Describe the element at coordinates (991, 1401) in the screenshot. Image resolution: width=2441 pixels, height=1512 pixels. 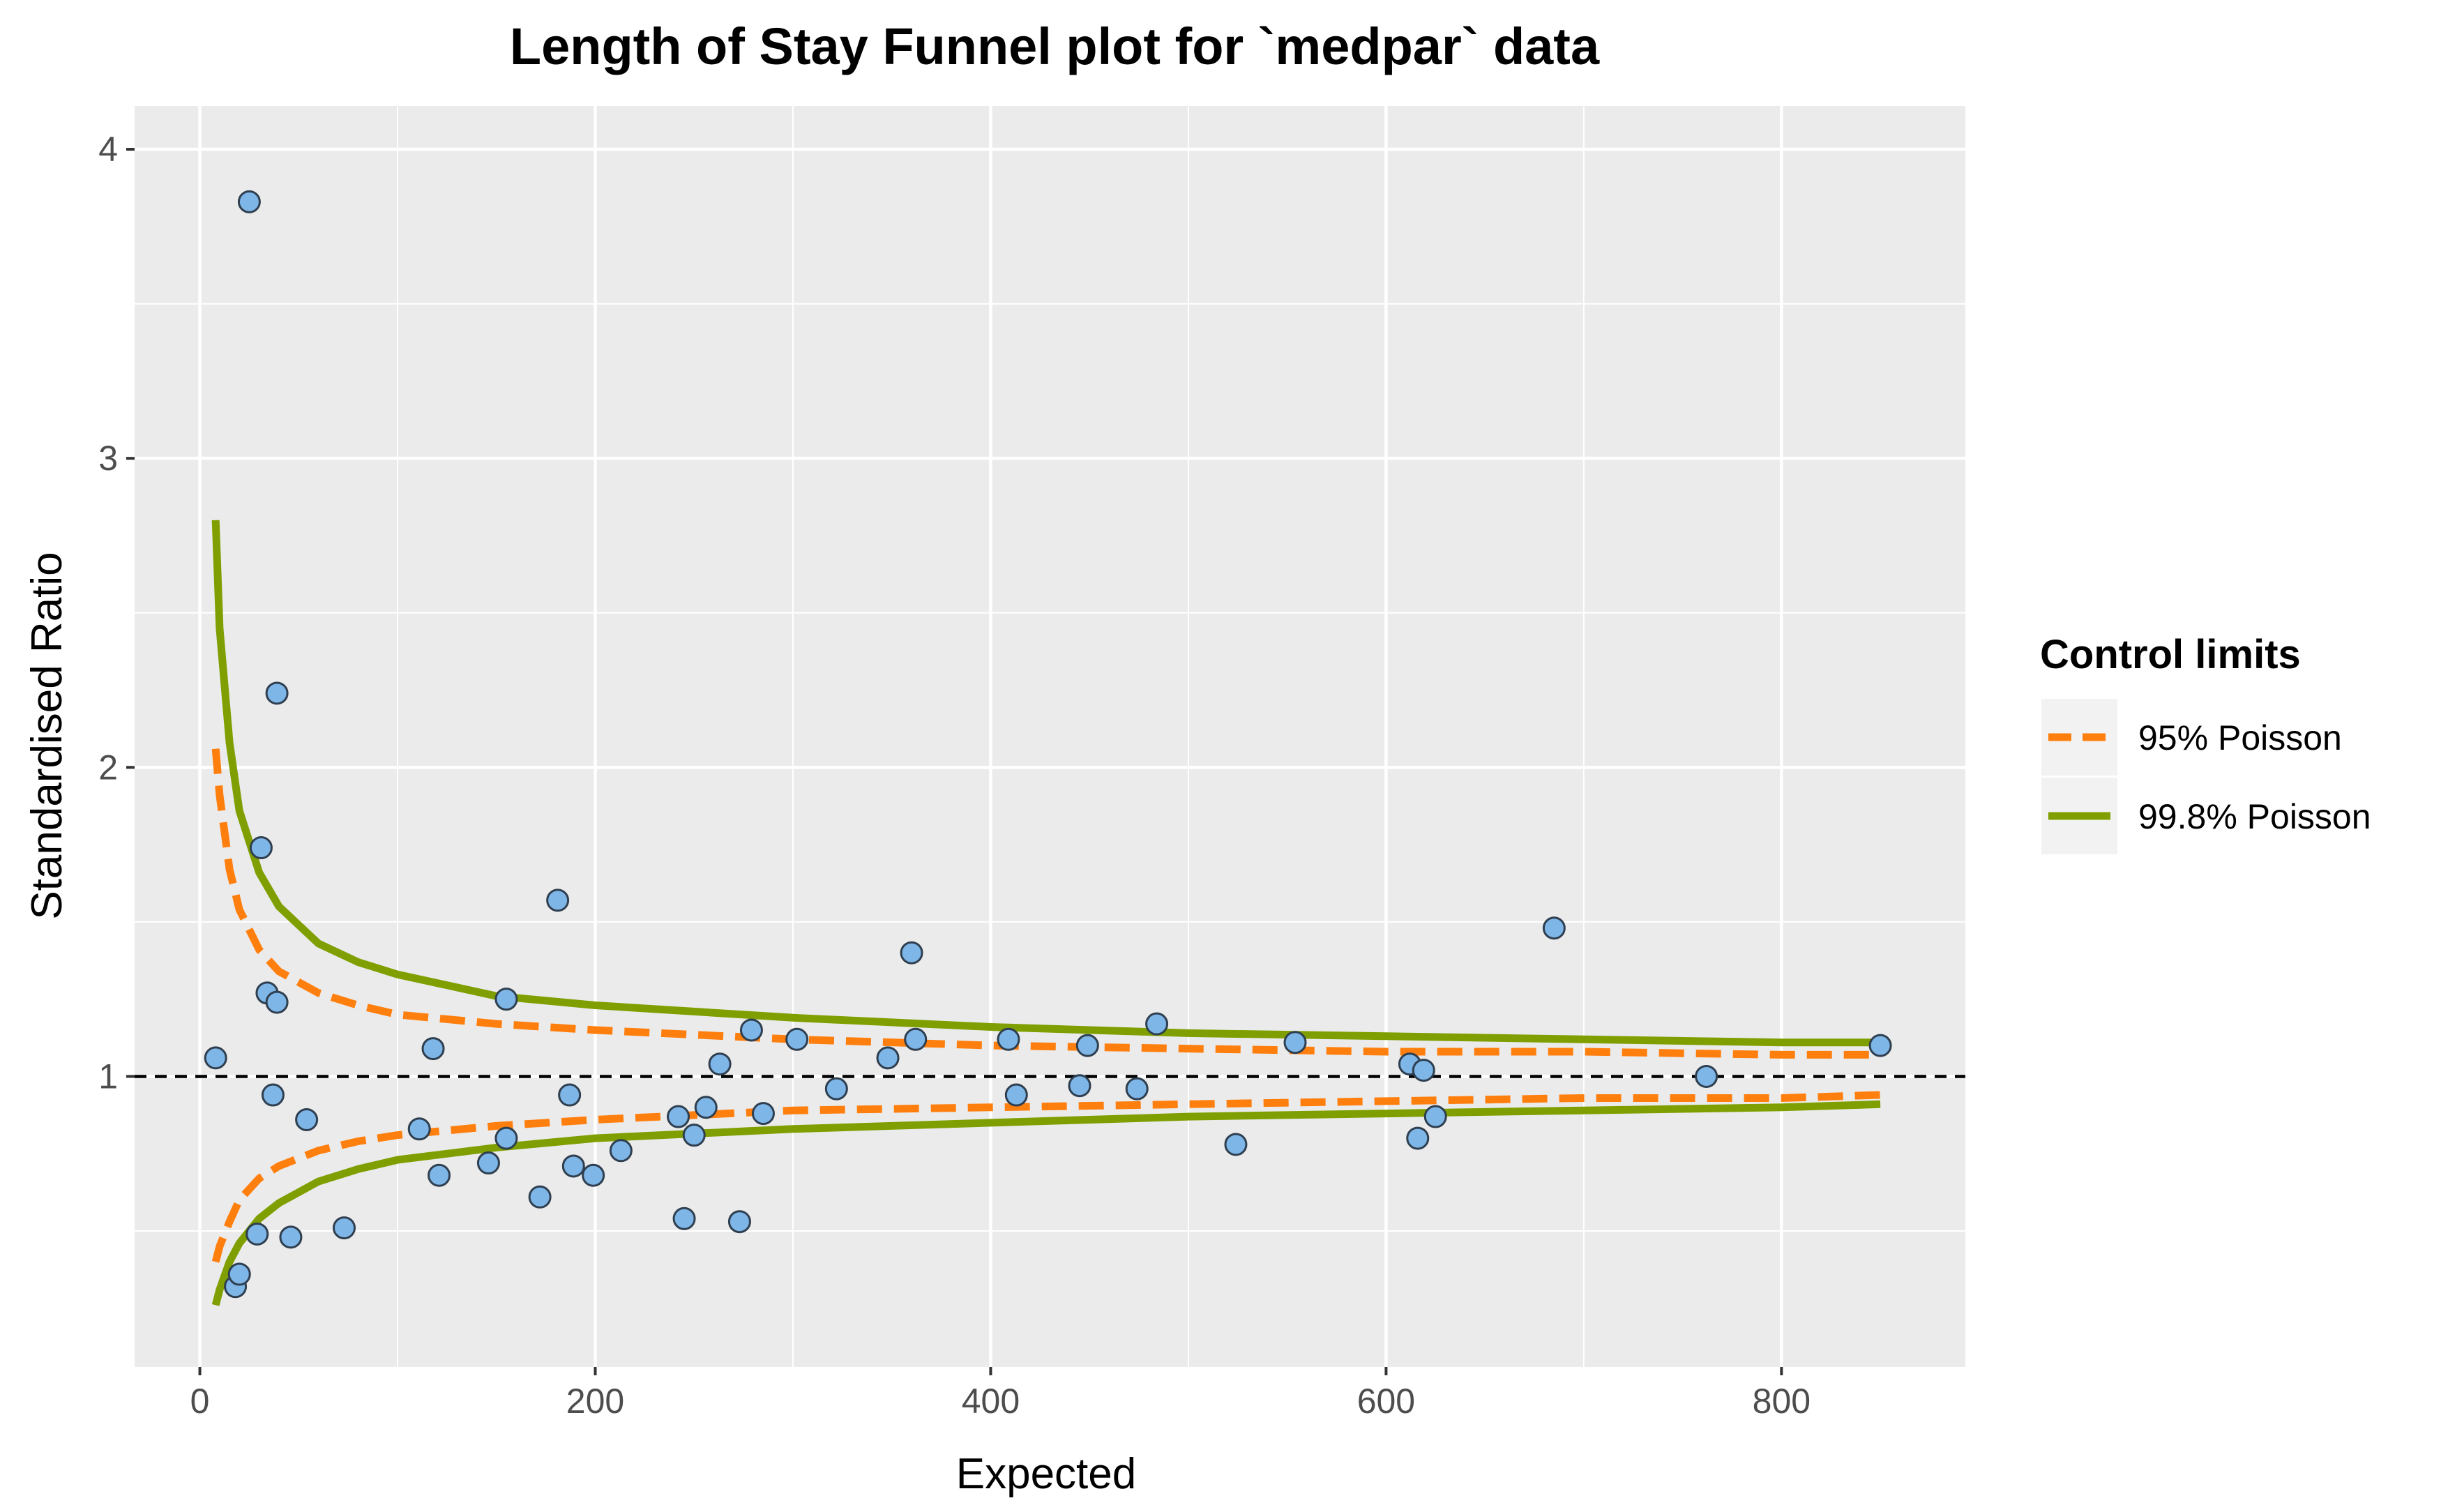
I see `x-tick-label: 400` at that location.